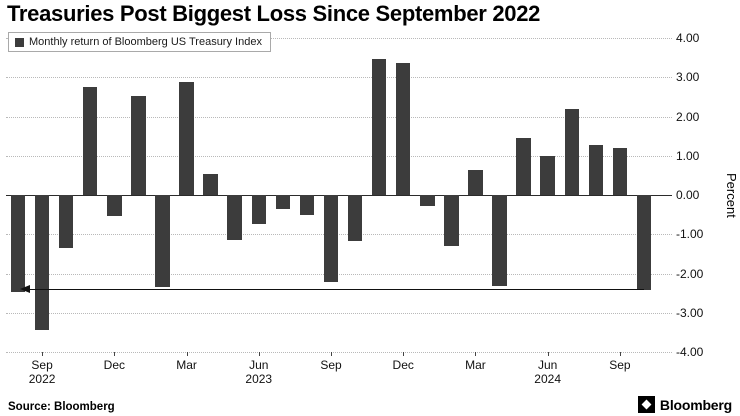  I want to click on y-tick-label: -3.00, so click(690, 312).